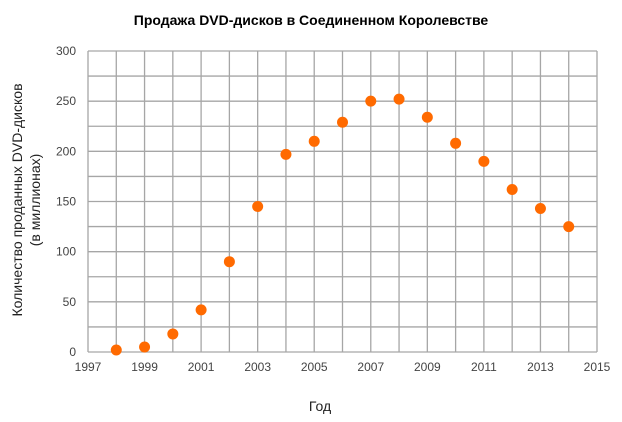 This screenshot has width=622, height=422. Describe the element at coordinates (70, 302) in the screenshot. I see `y-tick-label: 50` at that location.